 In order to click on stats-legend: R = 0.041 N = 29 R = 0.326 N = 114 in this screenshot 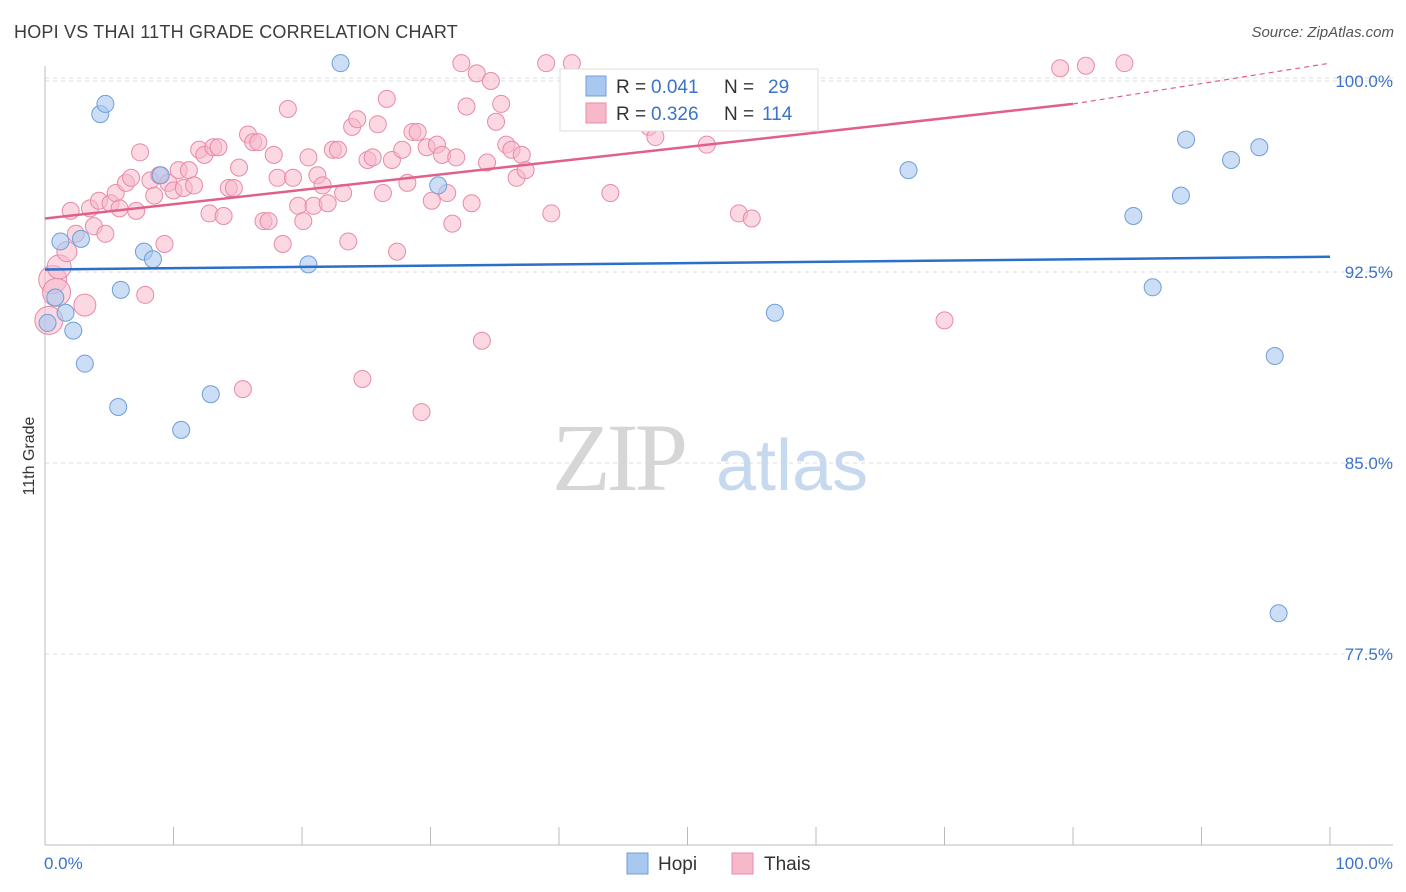, I will do `click(689, 100)`.